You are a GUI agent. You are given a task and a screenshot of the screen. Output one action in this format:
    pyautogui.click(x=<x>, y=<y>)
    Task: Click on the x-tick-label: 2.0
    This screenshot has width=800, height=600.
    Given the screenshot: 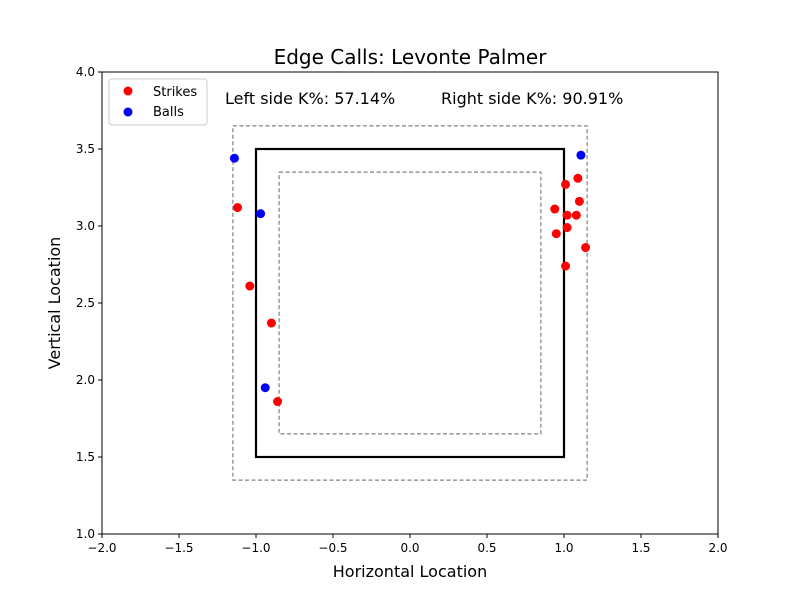 What is the action you would take?
    pyautogui.click(x=717, y=548)
    